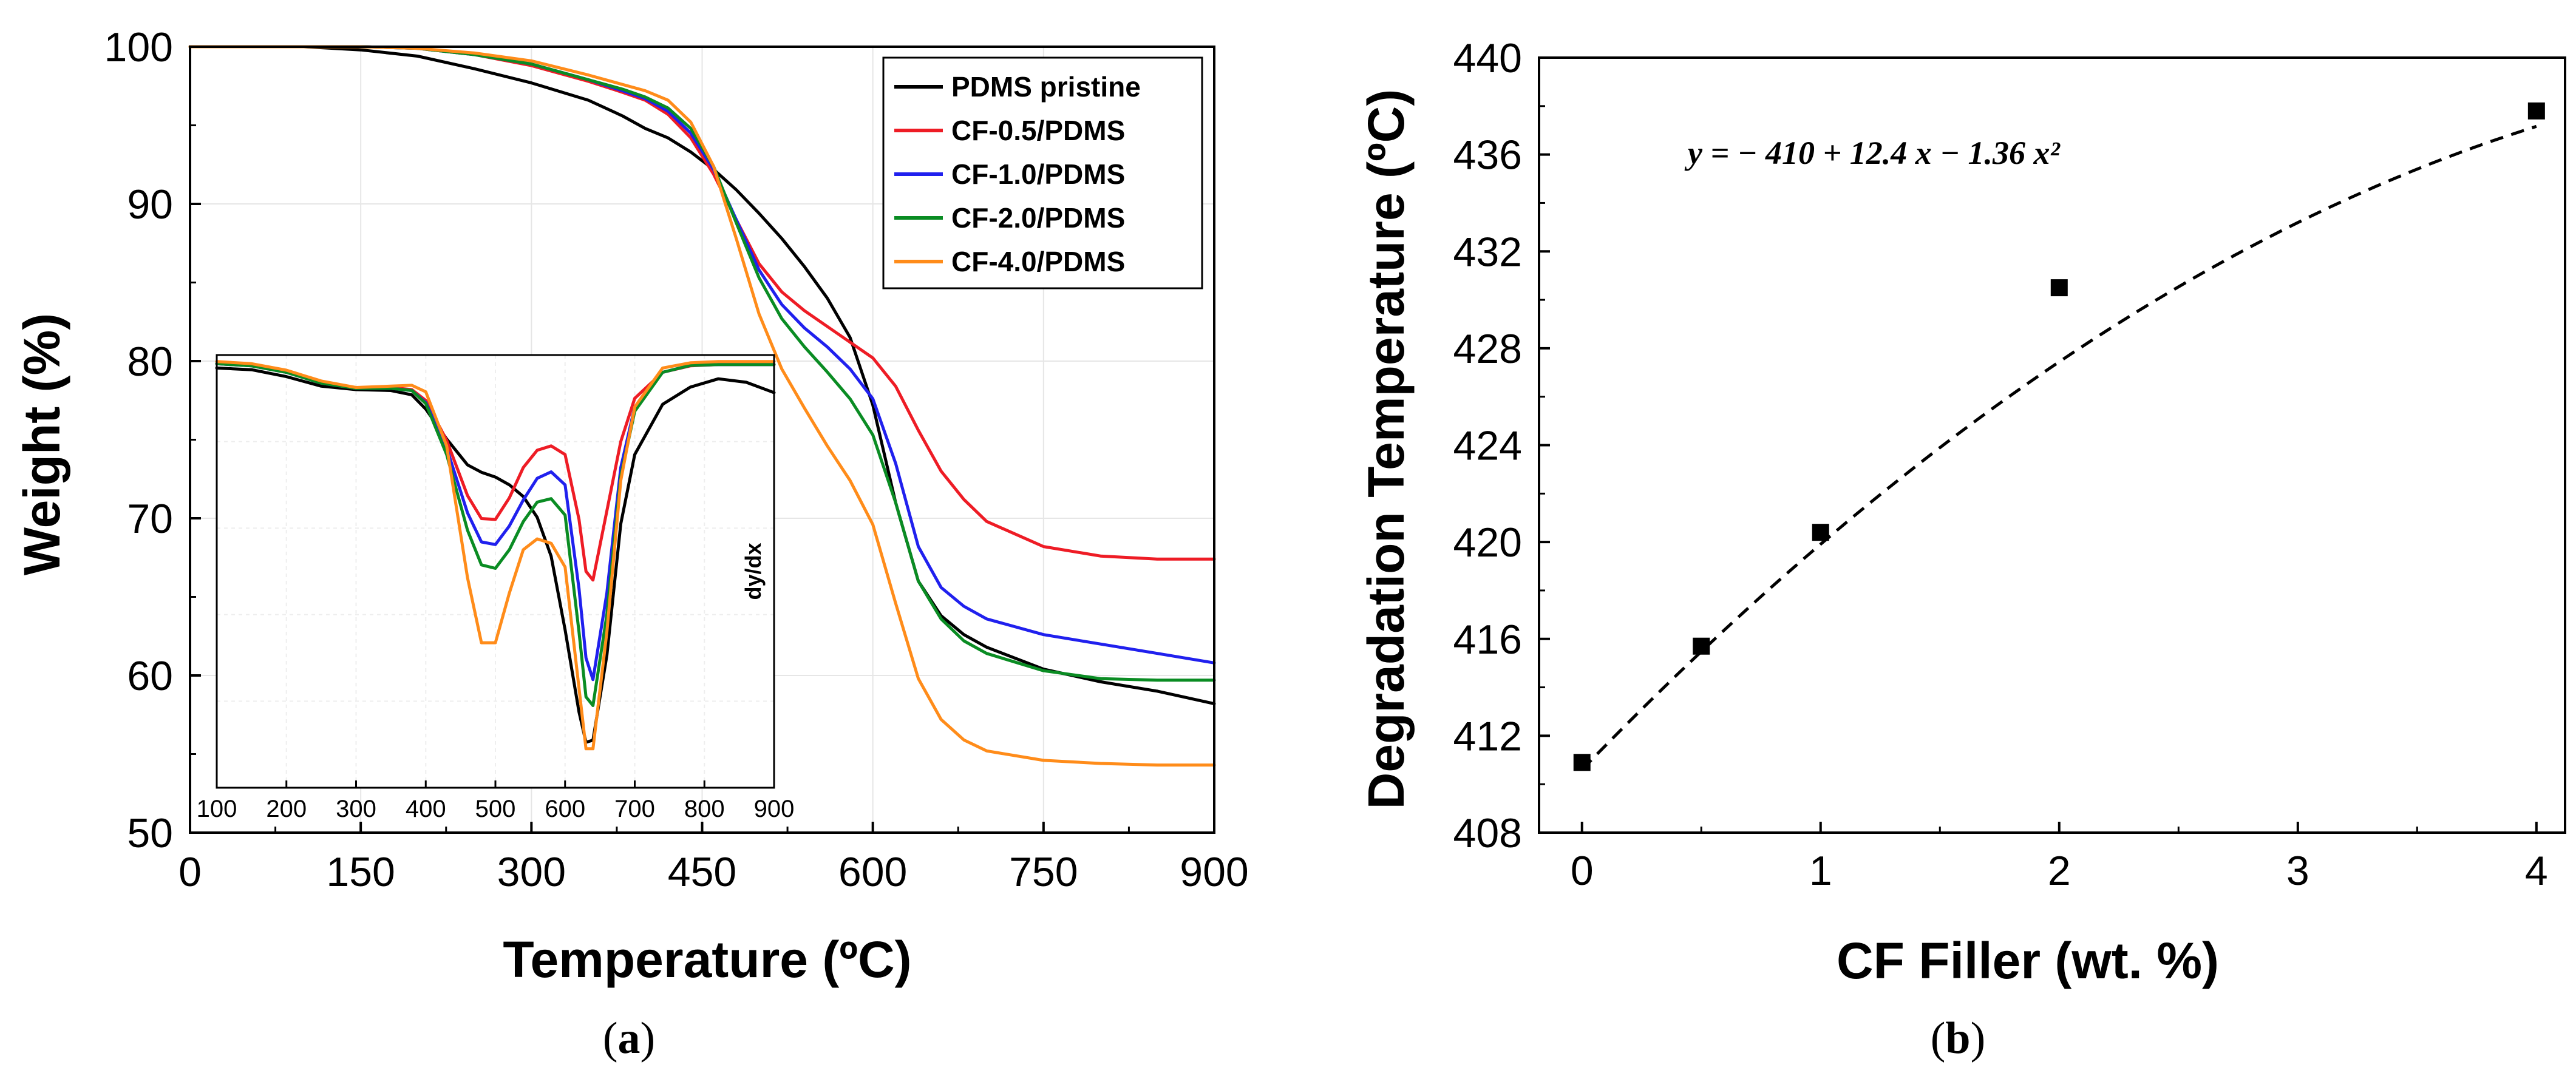  I want to click on panel-a-caption: (a), so click(629, 1038).